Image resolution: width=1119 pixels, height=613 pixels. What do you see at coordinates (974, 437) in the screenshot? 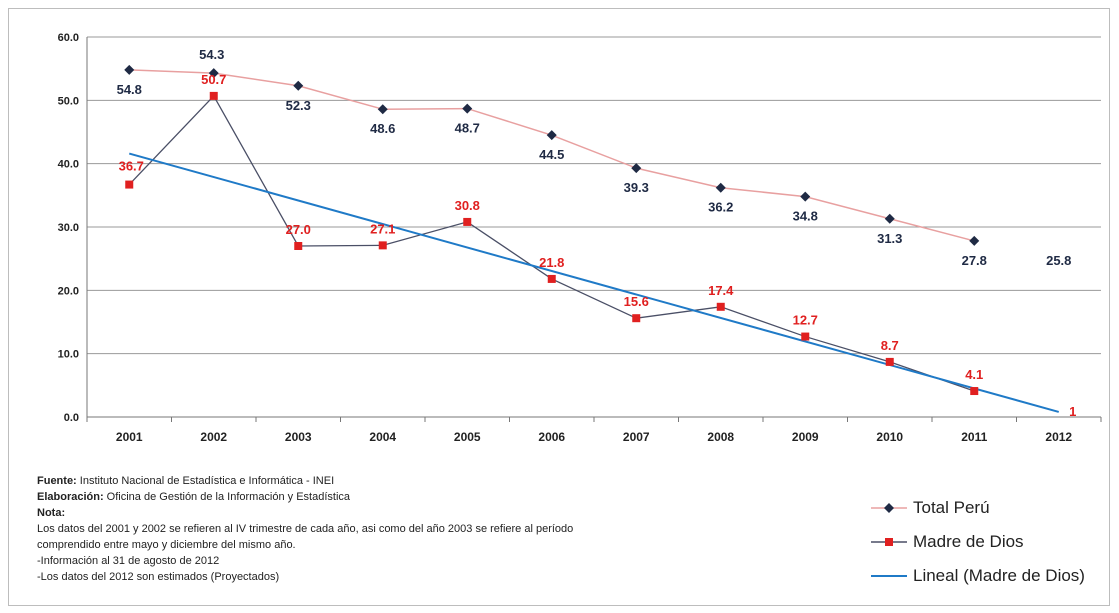
I see `x-tick-label-2011: 2011` at bounding box center [974, 437].